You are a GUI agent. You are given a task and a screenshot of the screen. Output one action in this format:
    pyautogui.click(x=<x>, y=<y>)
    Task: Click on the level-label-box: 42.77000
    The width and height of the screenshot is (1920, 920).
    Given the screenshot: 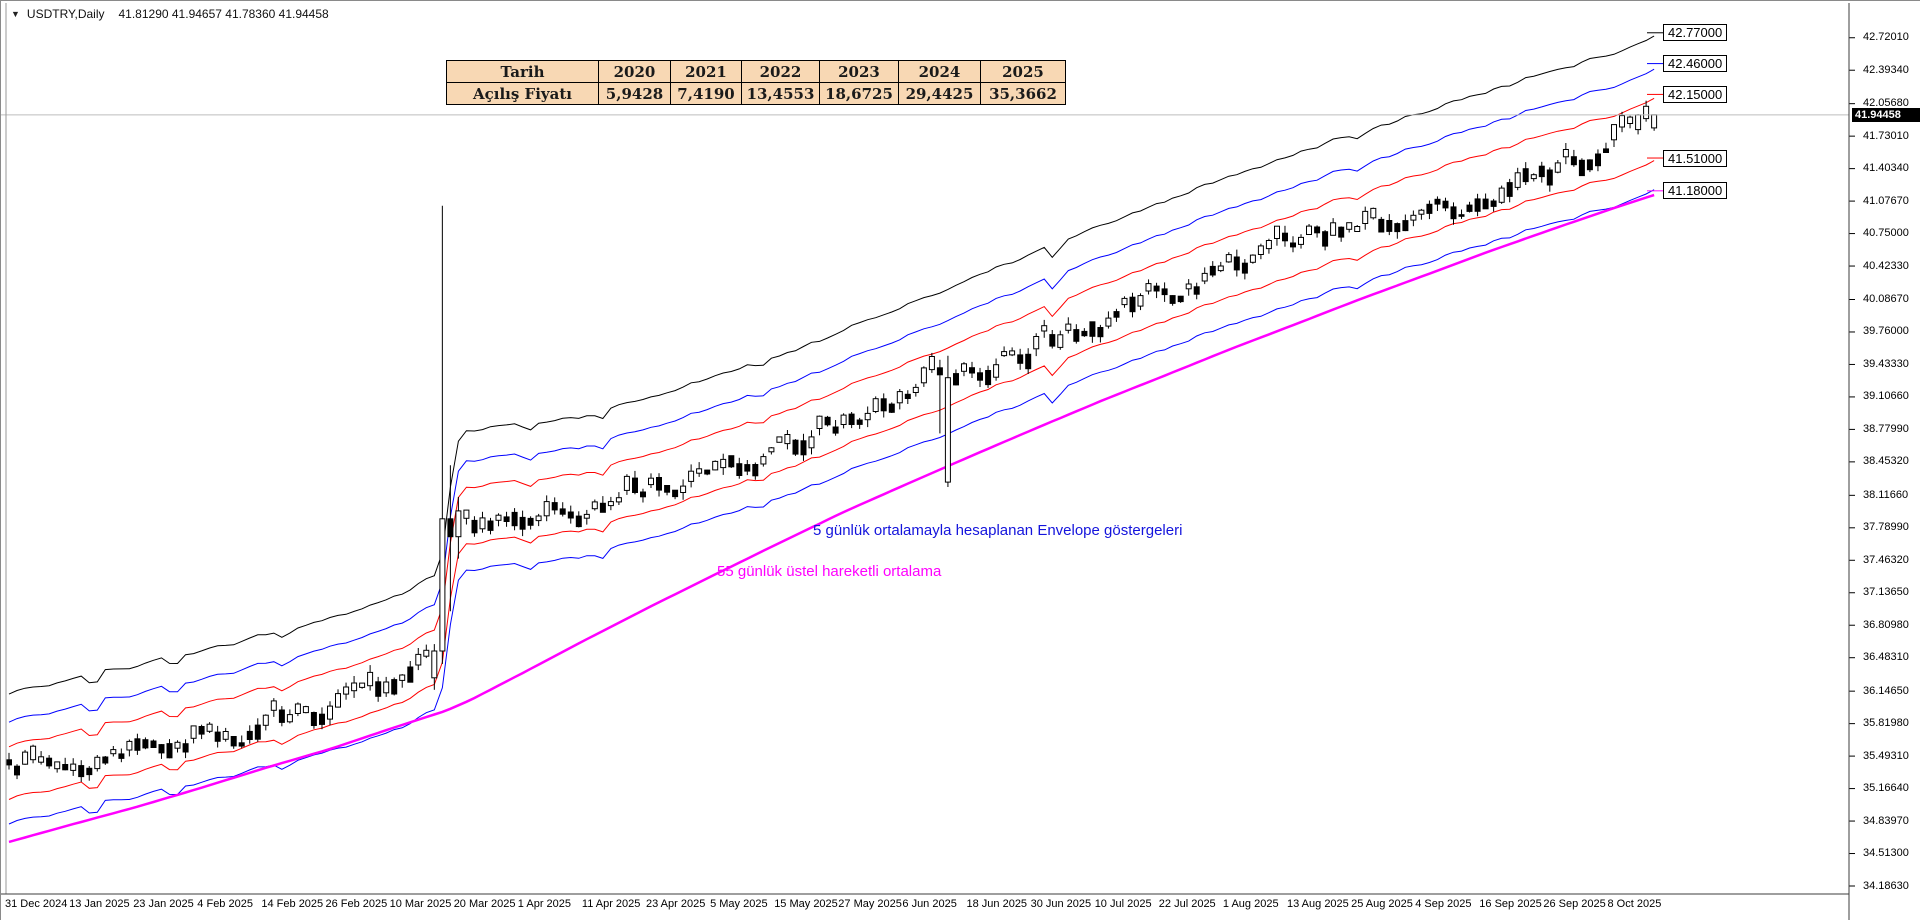 What is the action you would take?
    pyautogui.click(x=1695, y=33)
    